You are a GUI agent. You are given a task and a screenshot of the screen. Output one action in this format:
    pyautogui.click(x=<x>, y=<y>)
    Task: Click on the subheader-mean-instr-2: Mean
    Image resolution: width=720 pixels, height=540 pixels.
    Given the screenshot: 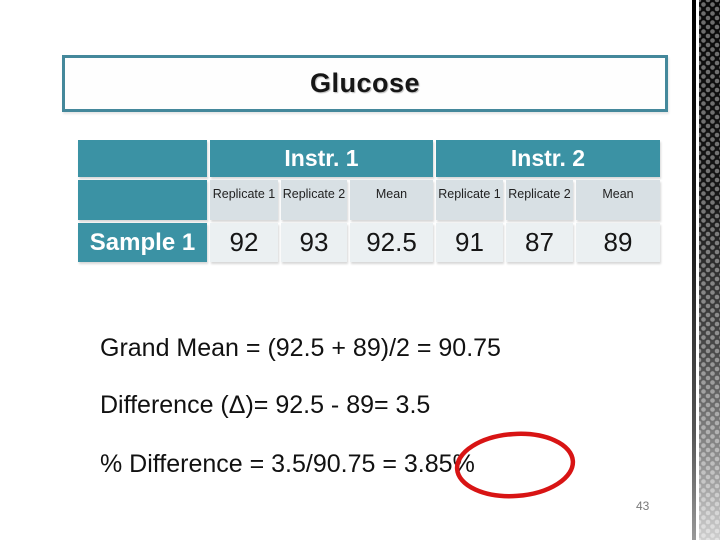 What is the action you would take?
    pyautogui.click(x=618, y=200)
    